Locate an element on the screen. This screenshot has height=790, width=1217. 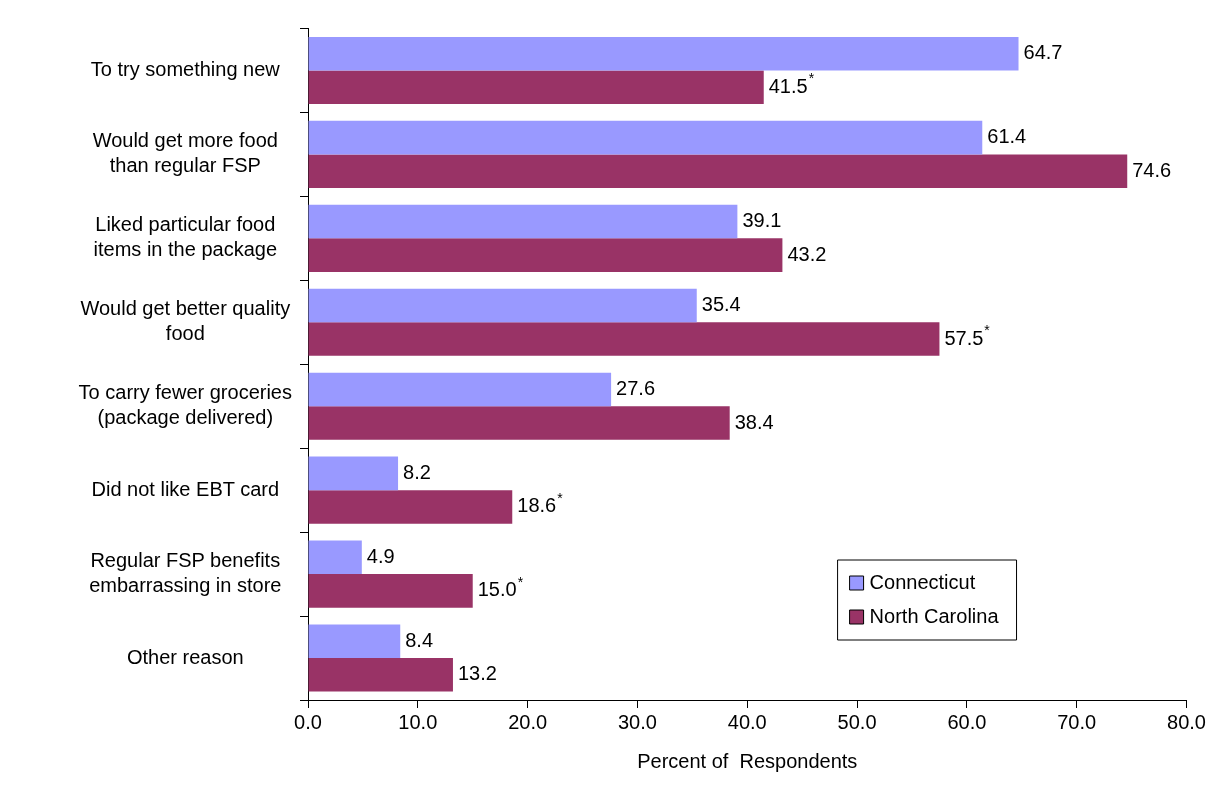
x-axis-title: Percent of Respondents is located at coordinates (747, 760).